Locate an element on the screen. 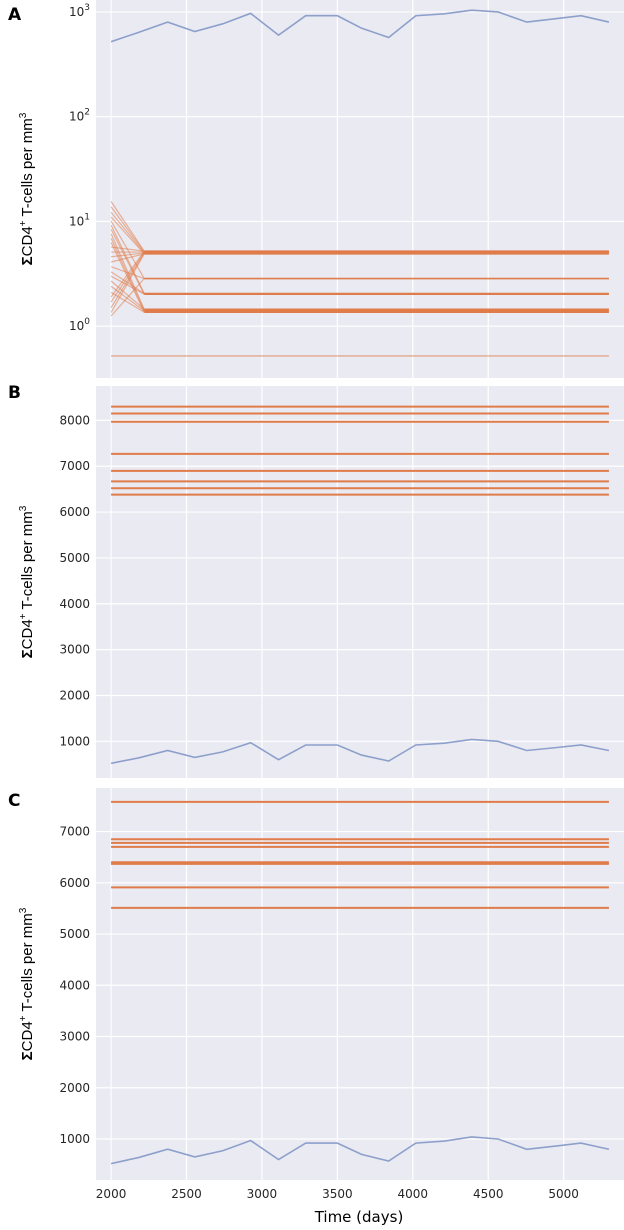  panel-c-y-axis-label: ΣCD4+ T-cells per mm3 is located at coordinates (27, 983).